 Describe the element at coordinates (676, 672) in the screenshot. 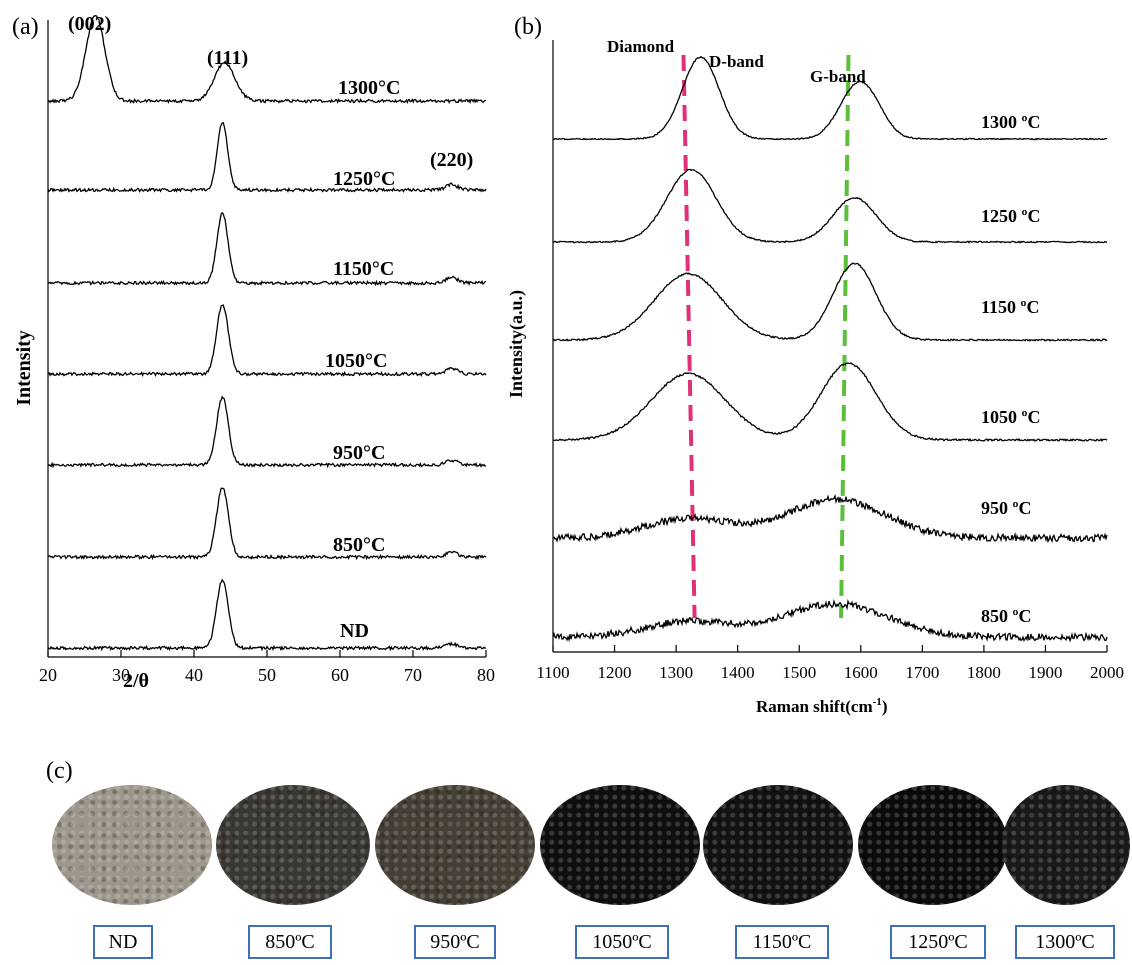

I see `raman-x-tick-label: 1300` at that location.